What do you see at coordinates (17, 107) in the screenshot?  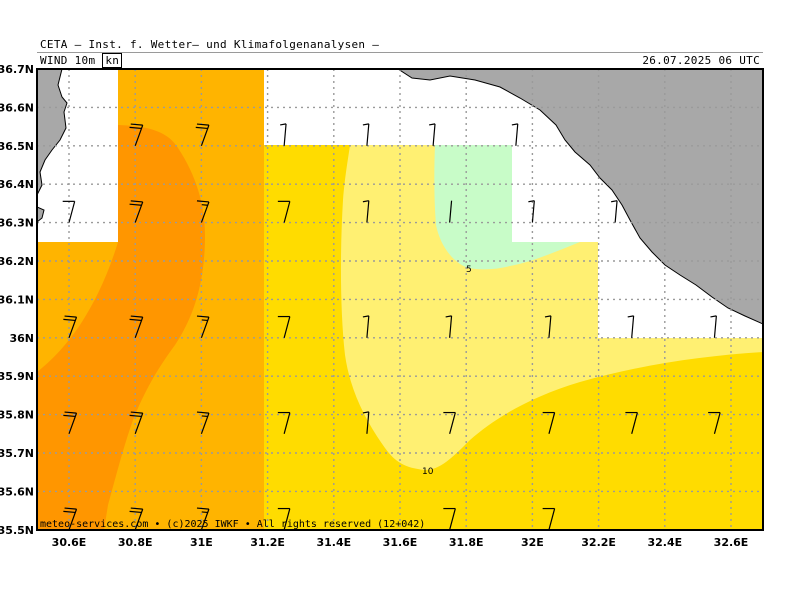 I see `lat-tick-label: 36.6N` at bounding box center [17, 107].